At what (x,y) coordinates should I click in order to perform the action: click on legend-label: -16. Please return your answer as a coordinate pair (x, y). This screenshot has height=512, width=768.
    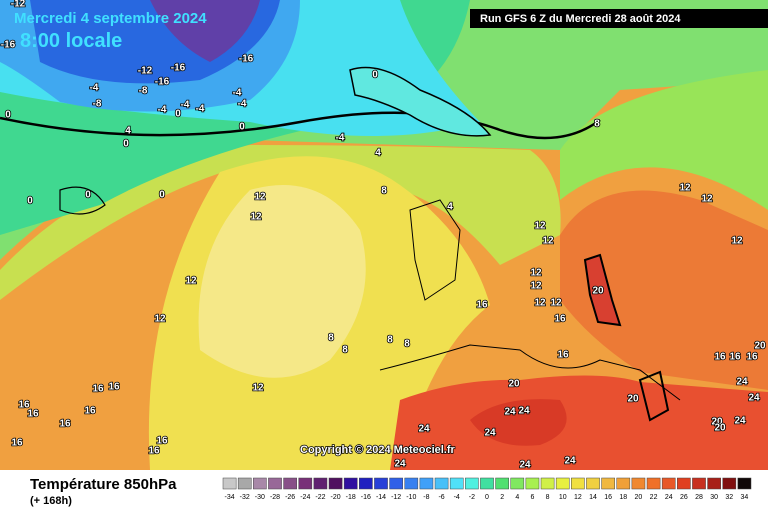
    Looking at the image, I should click on (366, 497).